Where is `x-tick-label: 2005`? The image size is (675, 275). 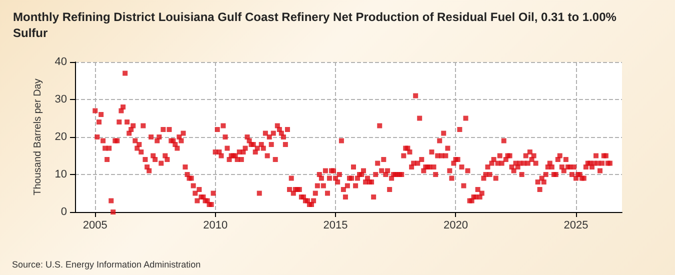 x-tick-label: 2005 is located at coordinates (95, 226).